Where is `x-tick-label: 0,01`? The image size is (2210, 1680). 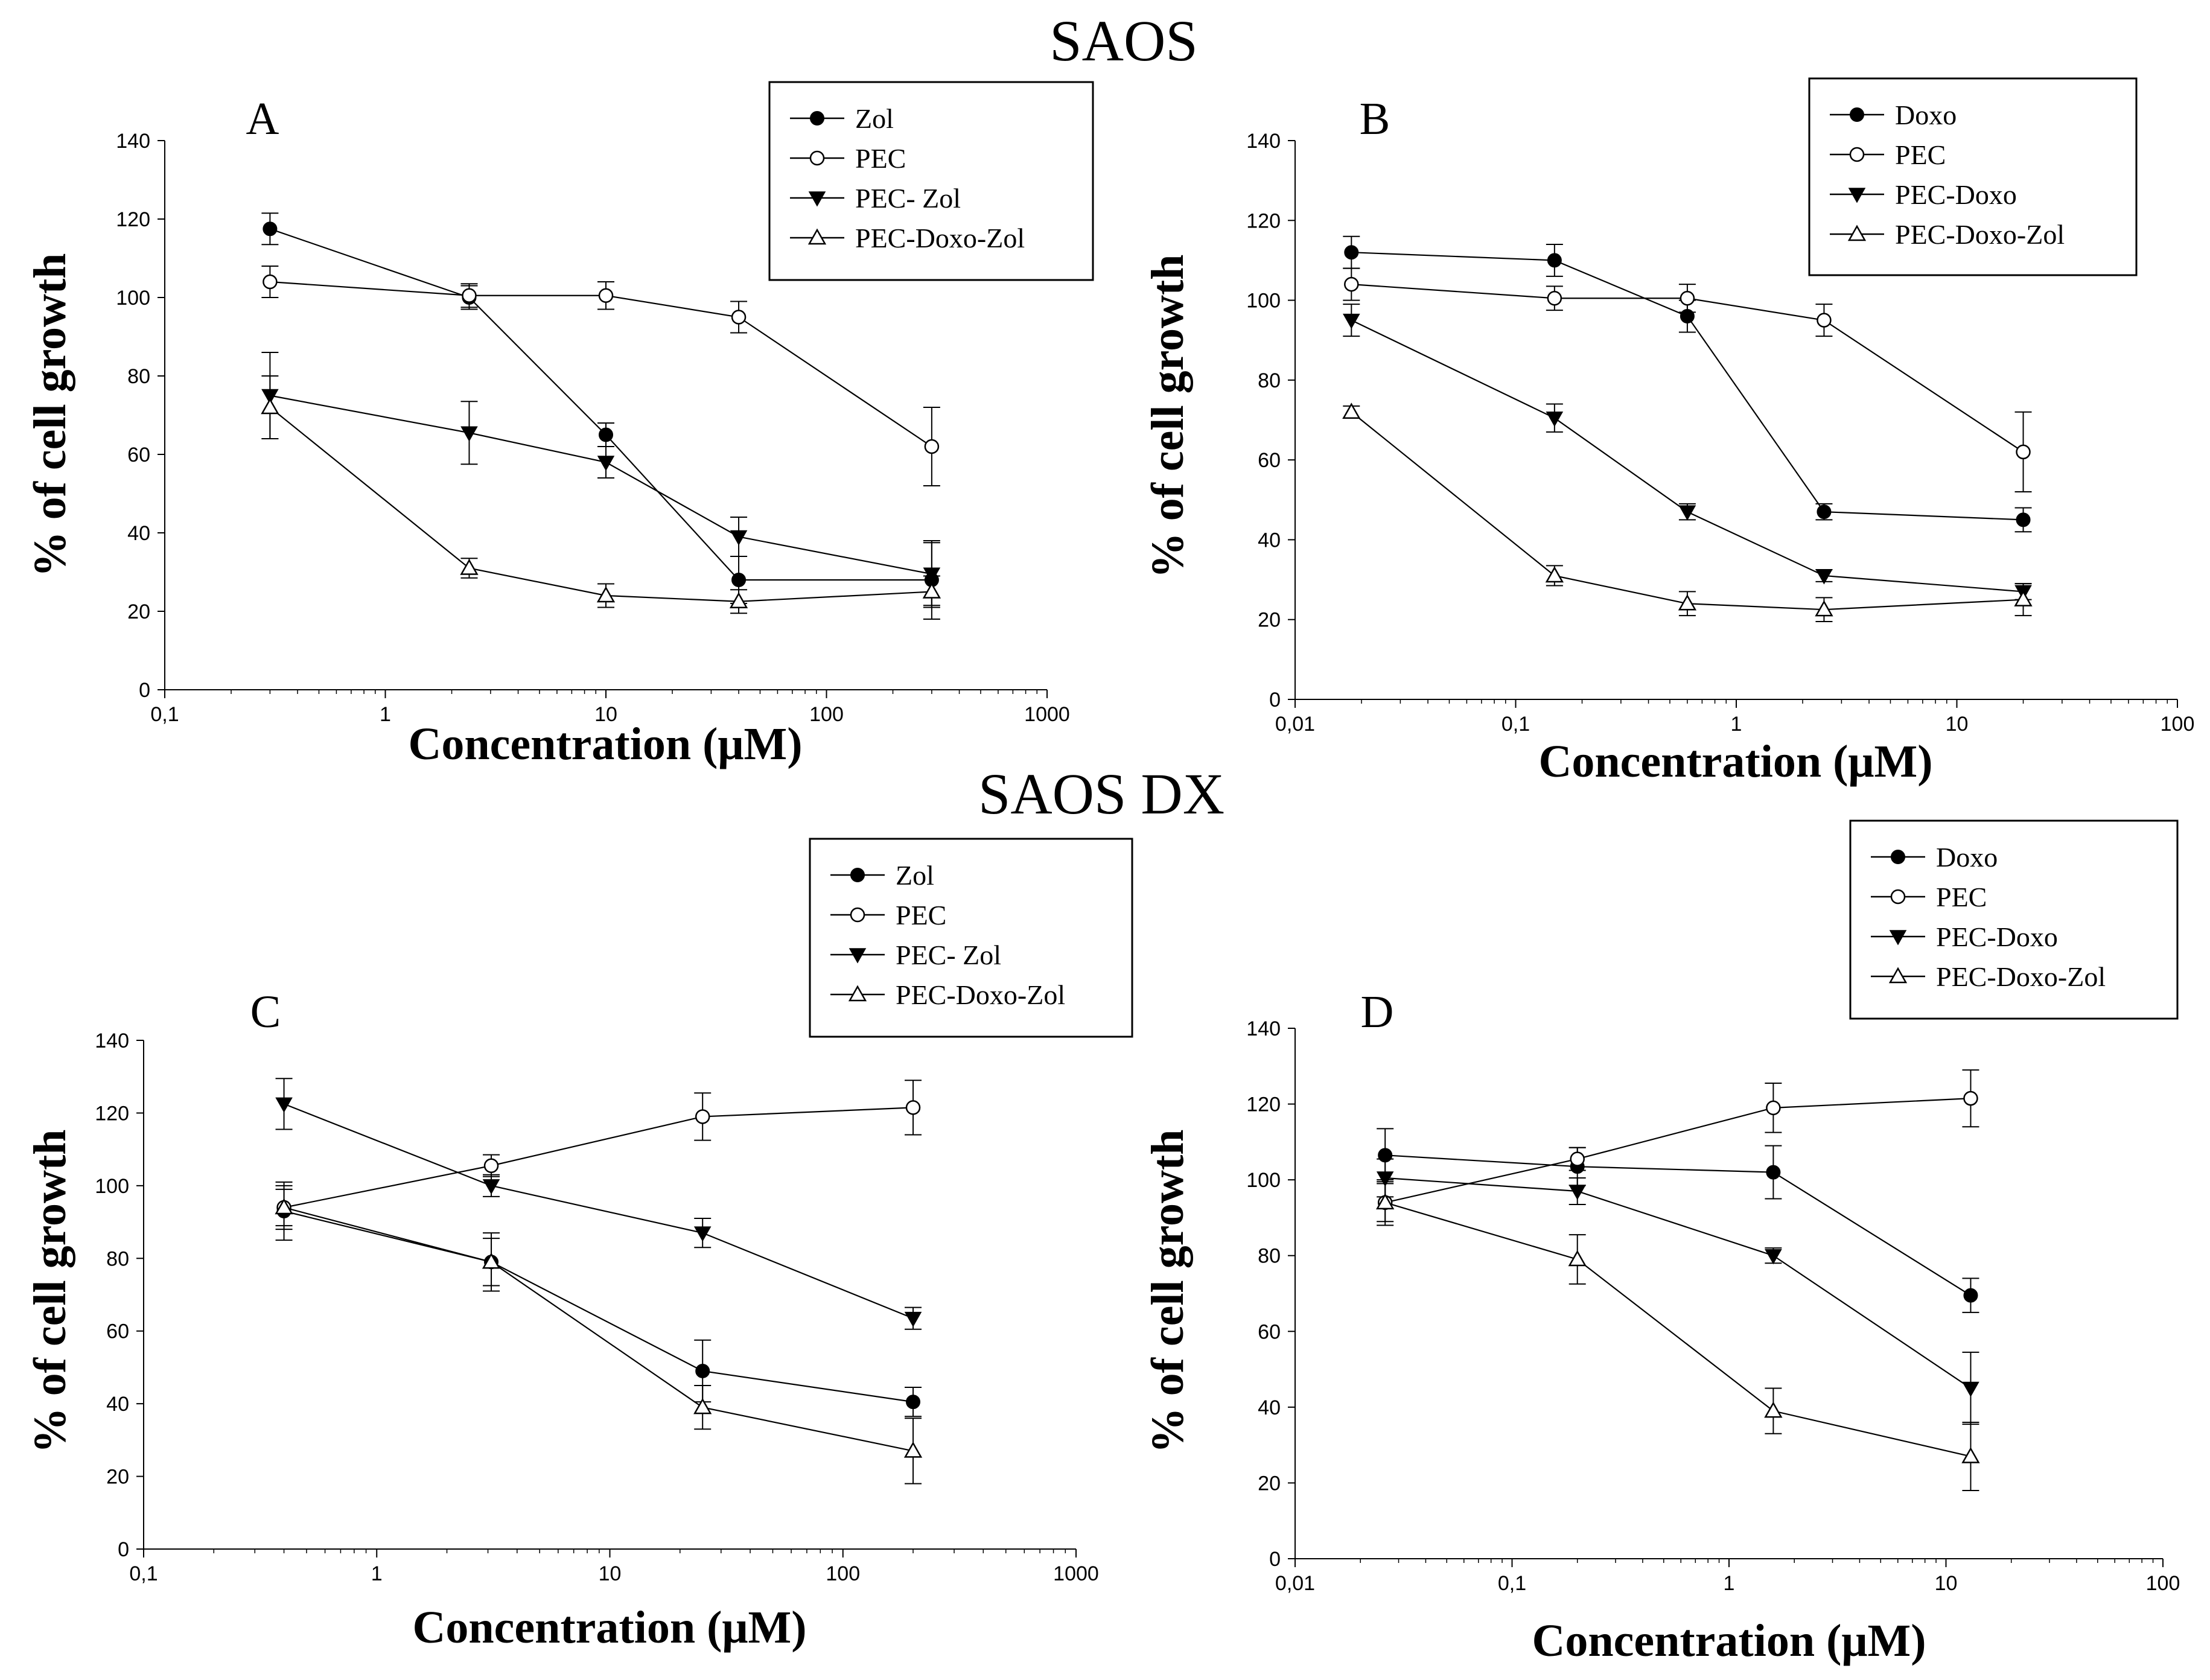 x-tick-label: 0,01 is located at coordinates (1295, 1583).